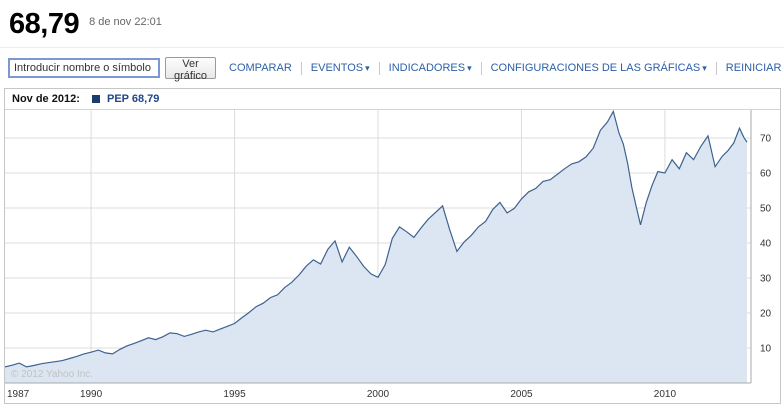 Image resolution: width=784 pixels, height=406 pixels. I want to click on series-swatch, so click(95, 99).